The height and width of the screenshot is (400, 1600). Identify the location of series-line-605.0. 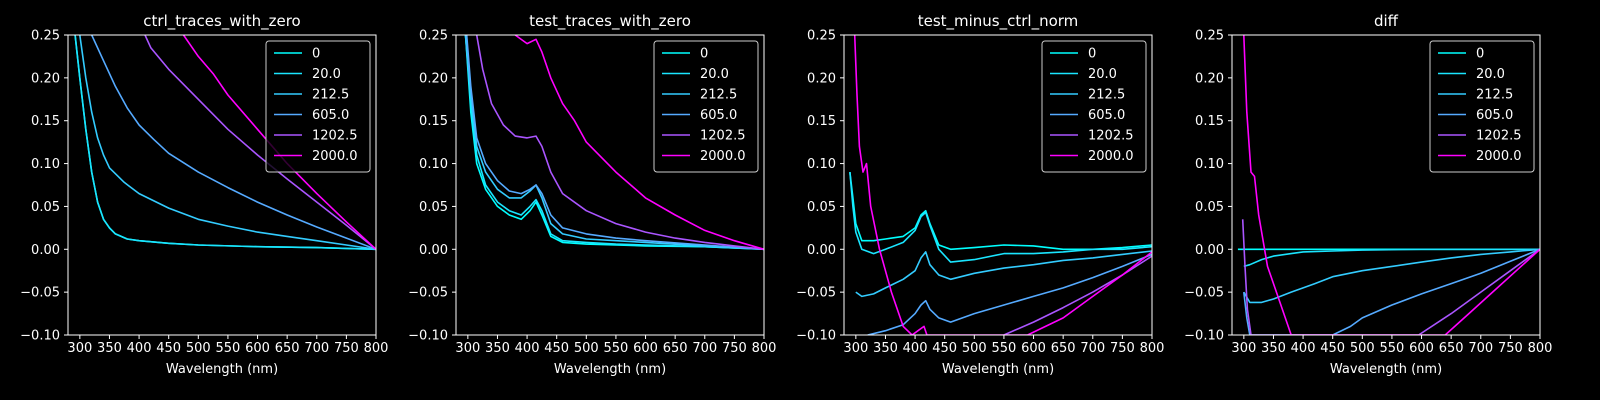
(233, 143).